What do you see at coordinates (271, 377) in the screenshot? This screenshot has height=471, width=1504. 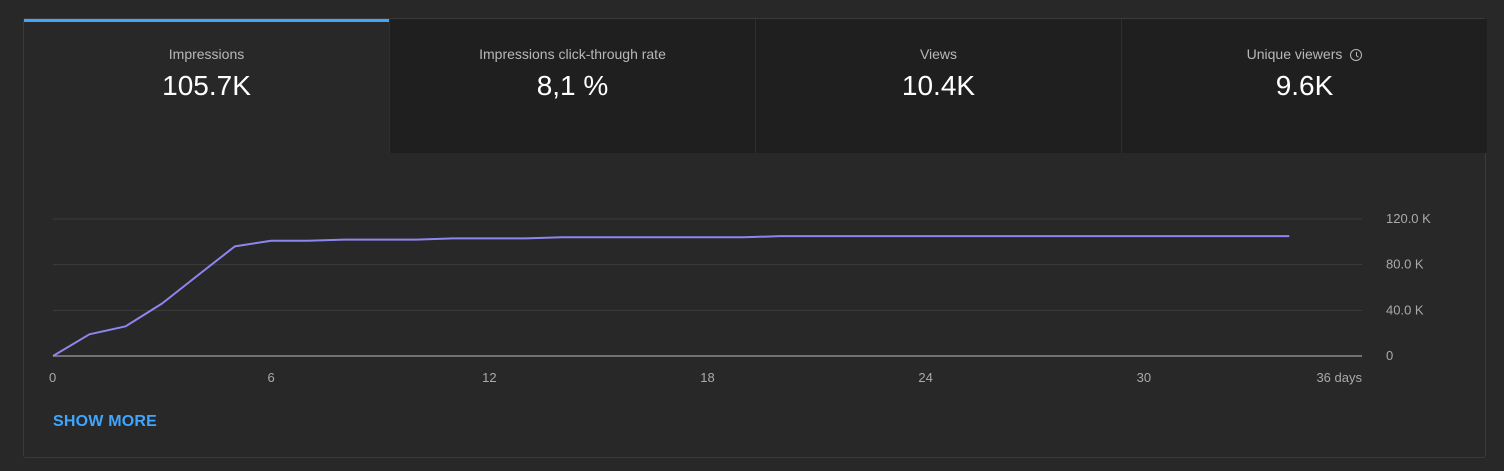 I see `x-tick-label: 6` at bounding box center [271, 377].